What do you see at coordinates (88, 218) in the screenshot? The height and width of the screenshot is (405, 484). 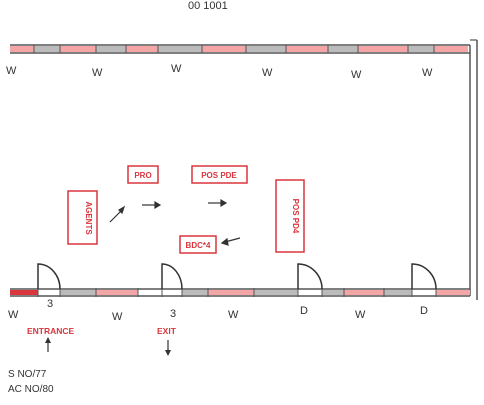 I see `agents-label: AGENTS` at bounding box center [88, 218].